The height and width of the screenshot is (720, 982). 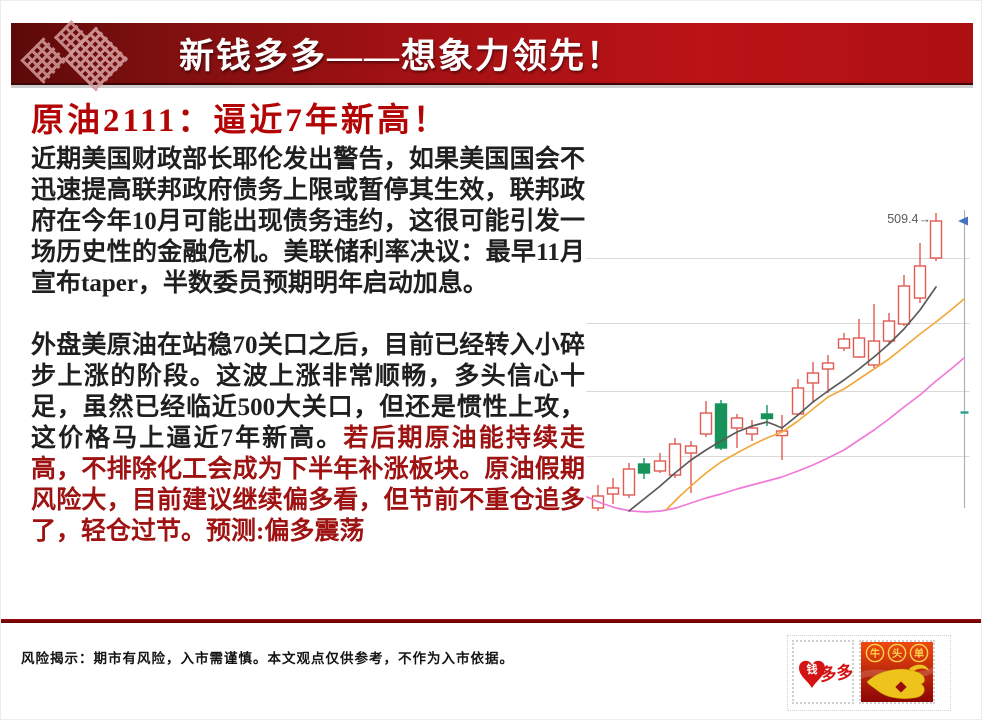 I want to click on stamp2-char-3: 单, so click(x=919, y=653).